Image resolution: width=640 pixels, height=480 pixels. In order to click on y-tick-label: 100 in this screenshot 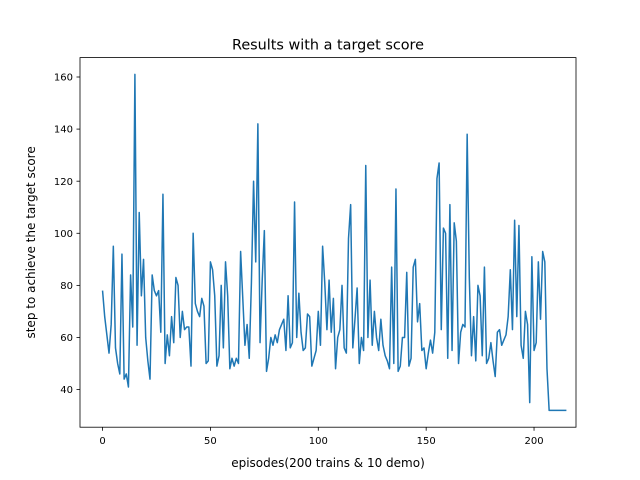, I will do `click(63, 234)`.